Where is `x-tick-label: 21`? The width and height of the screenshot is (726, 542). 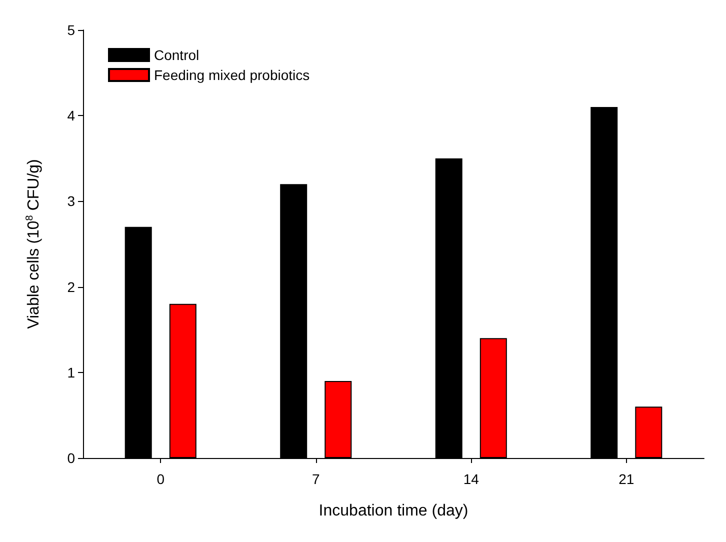 x-tick-label: 21 is located at coordinates (626, 479).